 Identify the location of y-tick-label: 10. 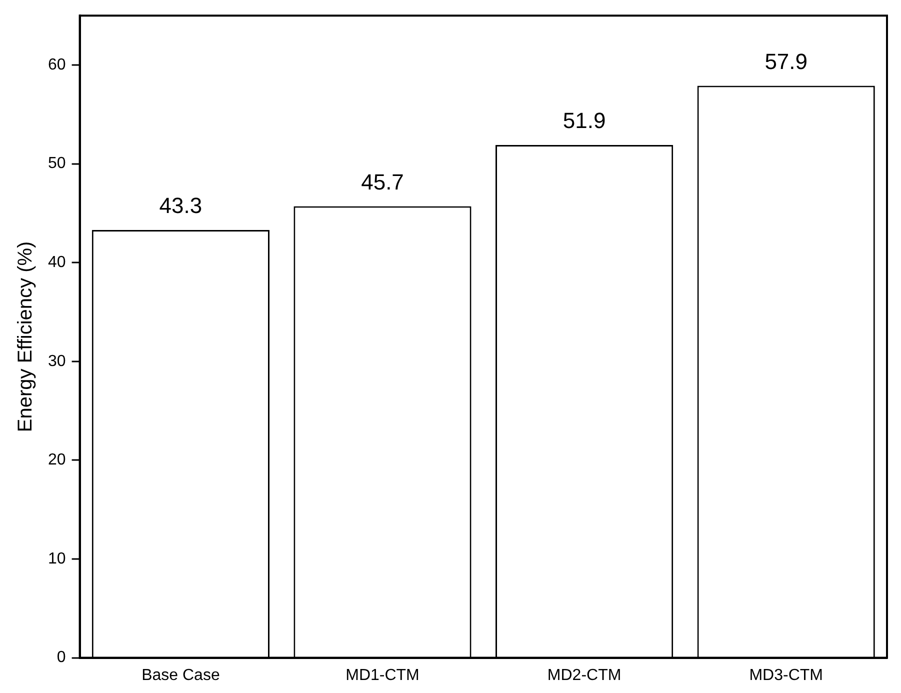
(57, 559).